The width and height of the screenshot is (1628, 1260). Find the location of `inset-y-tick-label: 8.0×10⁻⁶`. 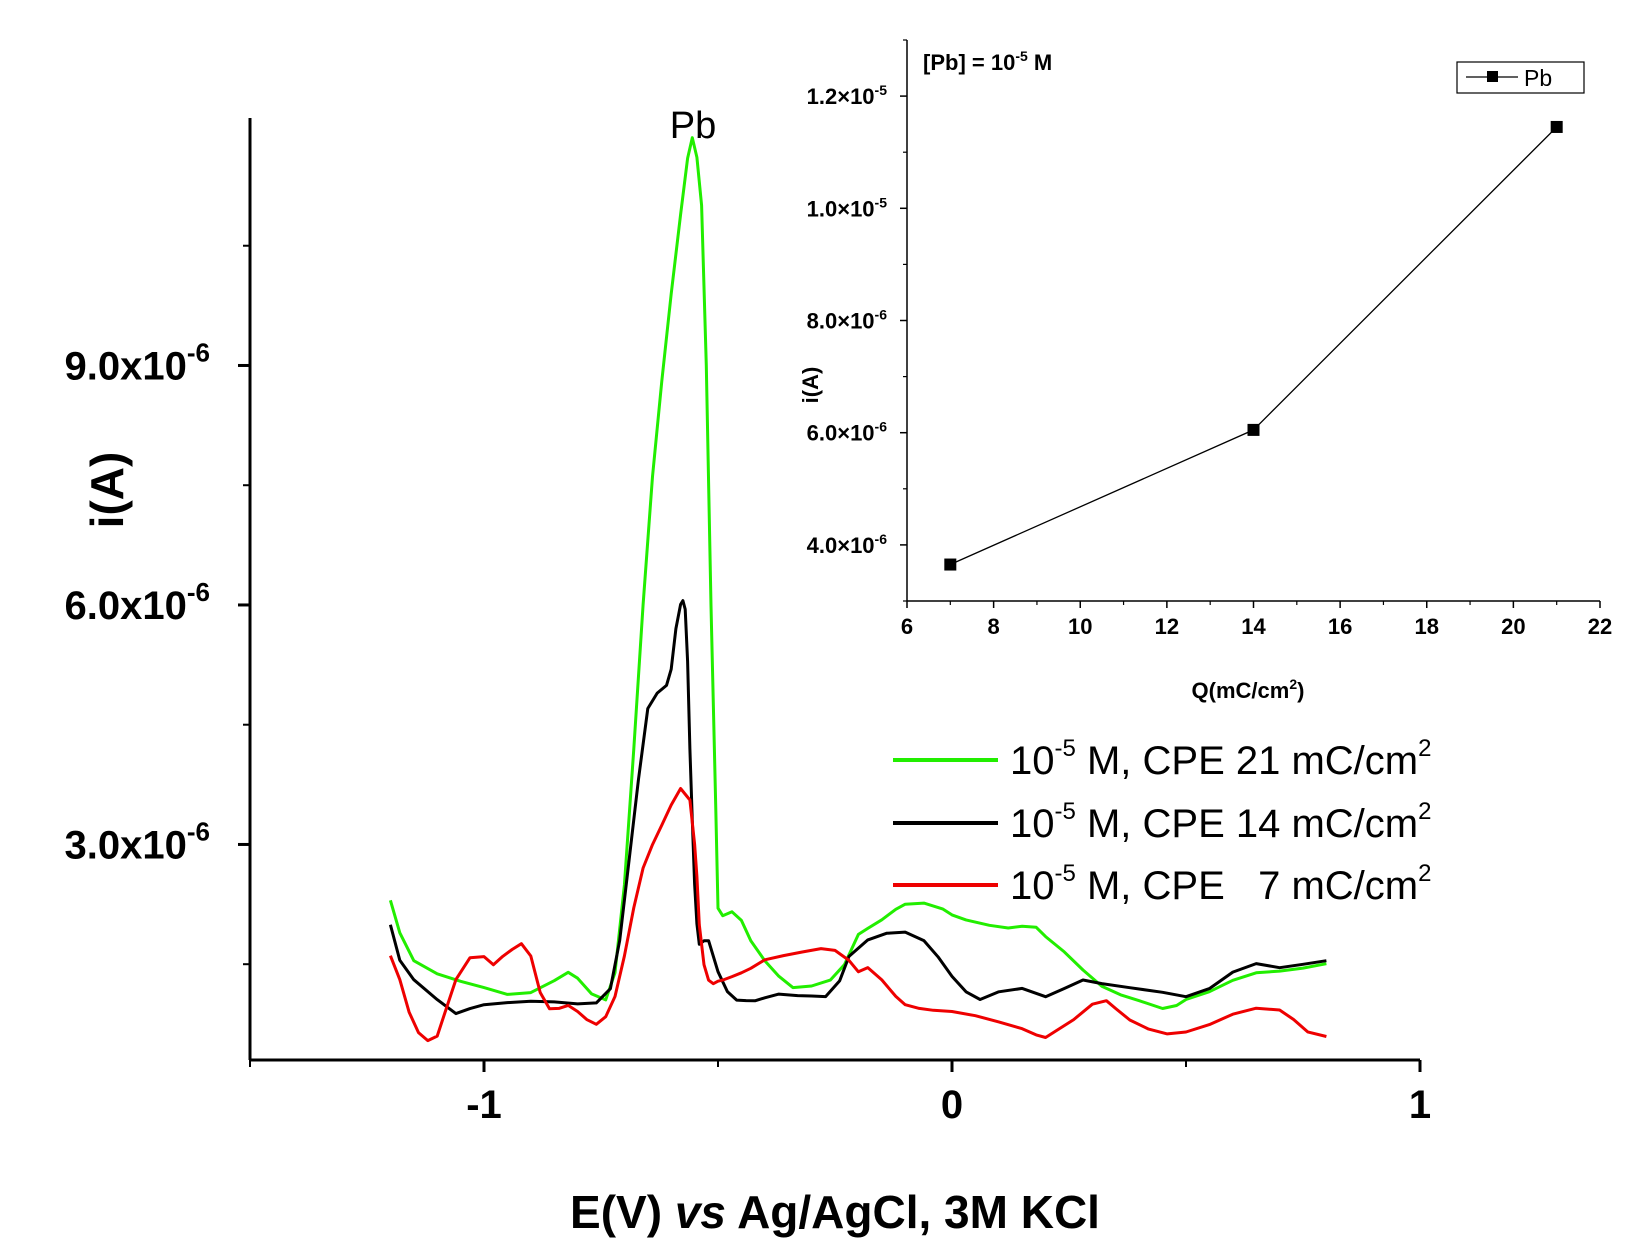

inset-y-tick-label: 8.0×10⁻⁶ is located at coordinates (847, 320).